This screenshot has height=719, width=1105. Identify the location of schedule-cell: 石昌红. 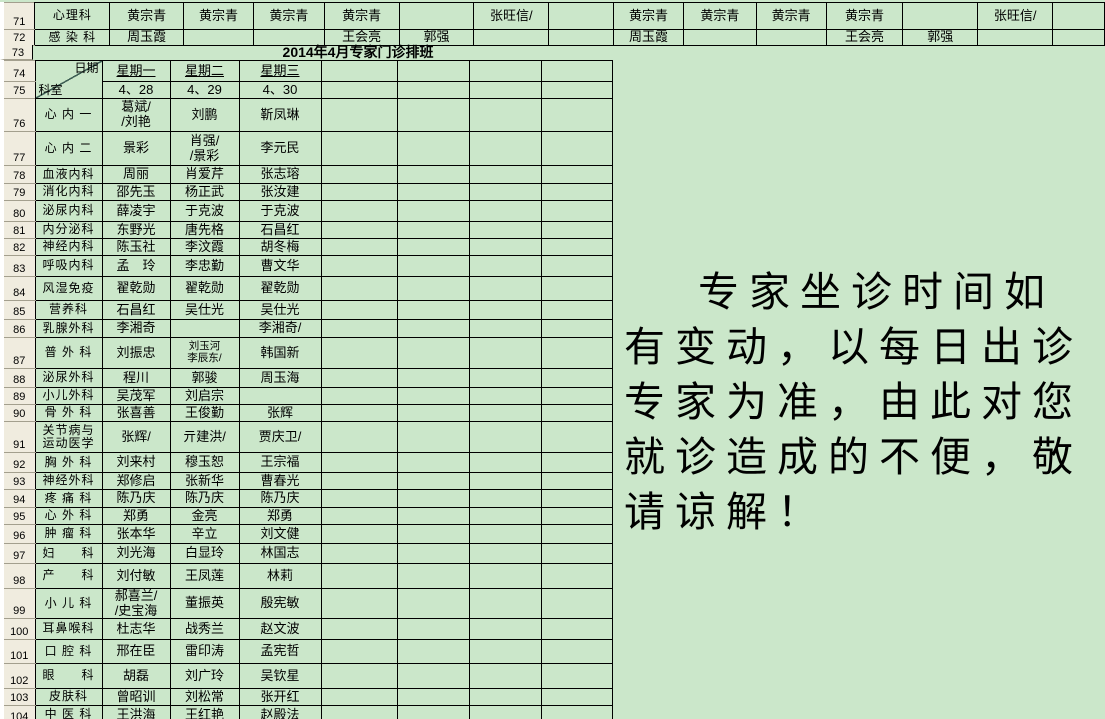
(136, 310).